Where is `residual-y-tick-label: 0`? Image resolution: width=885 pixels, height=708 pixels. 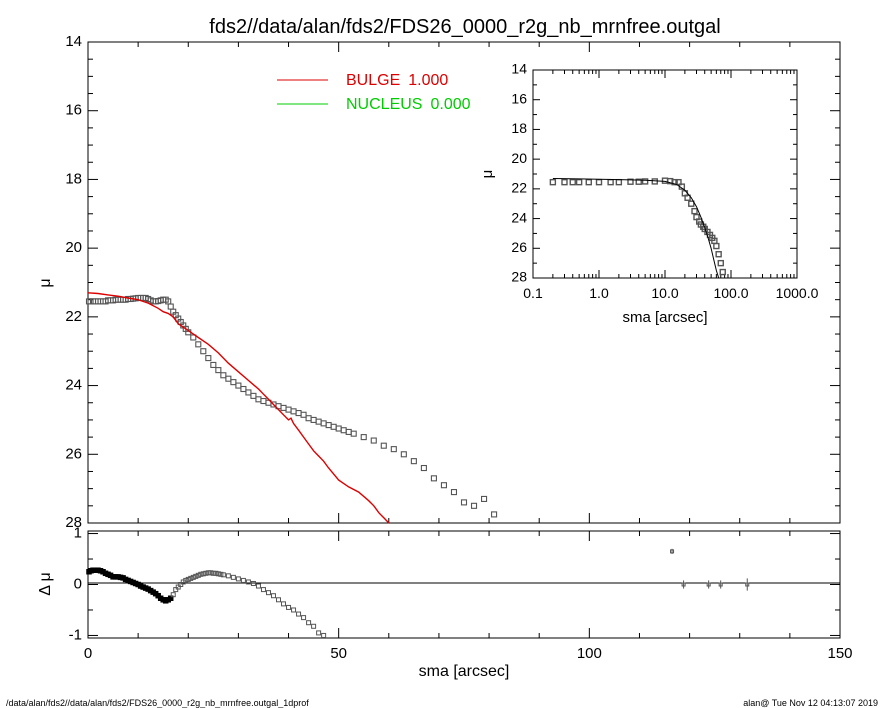 residual-y-tick-label: 0 is located at coordinates (78, 583).